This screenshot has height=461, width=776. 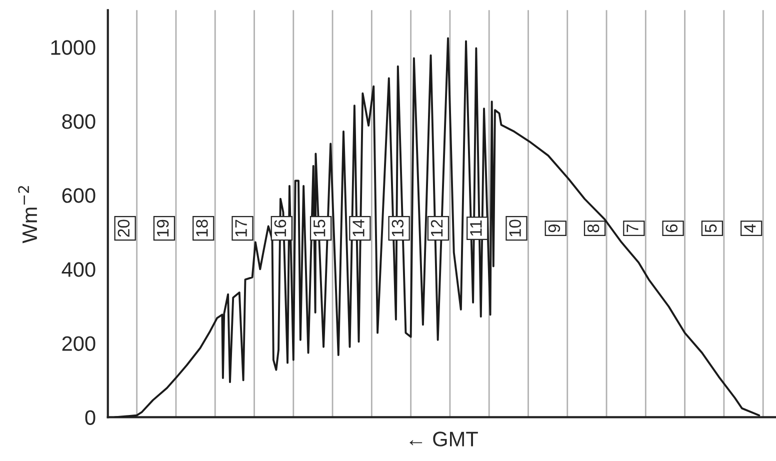 I want to click on x-tick-label: 6, so click(x=672, y=228).